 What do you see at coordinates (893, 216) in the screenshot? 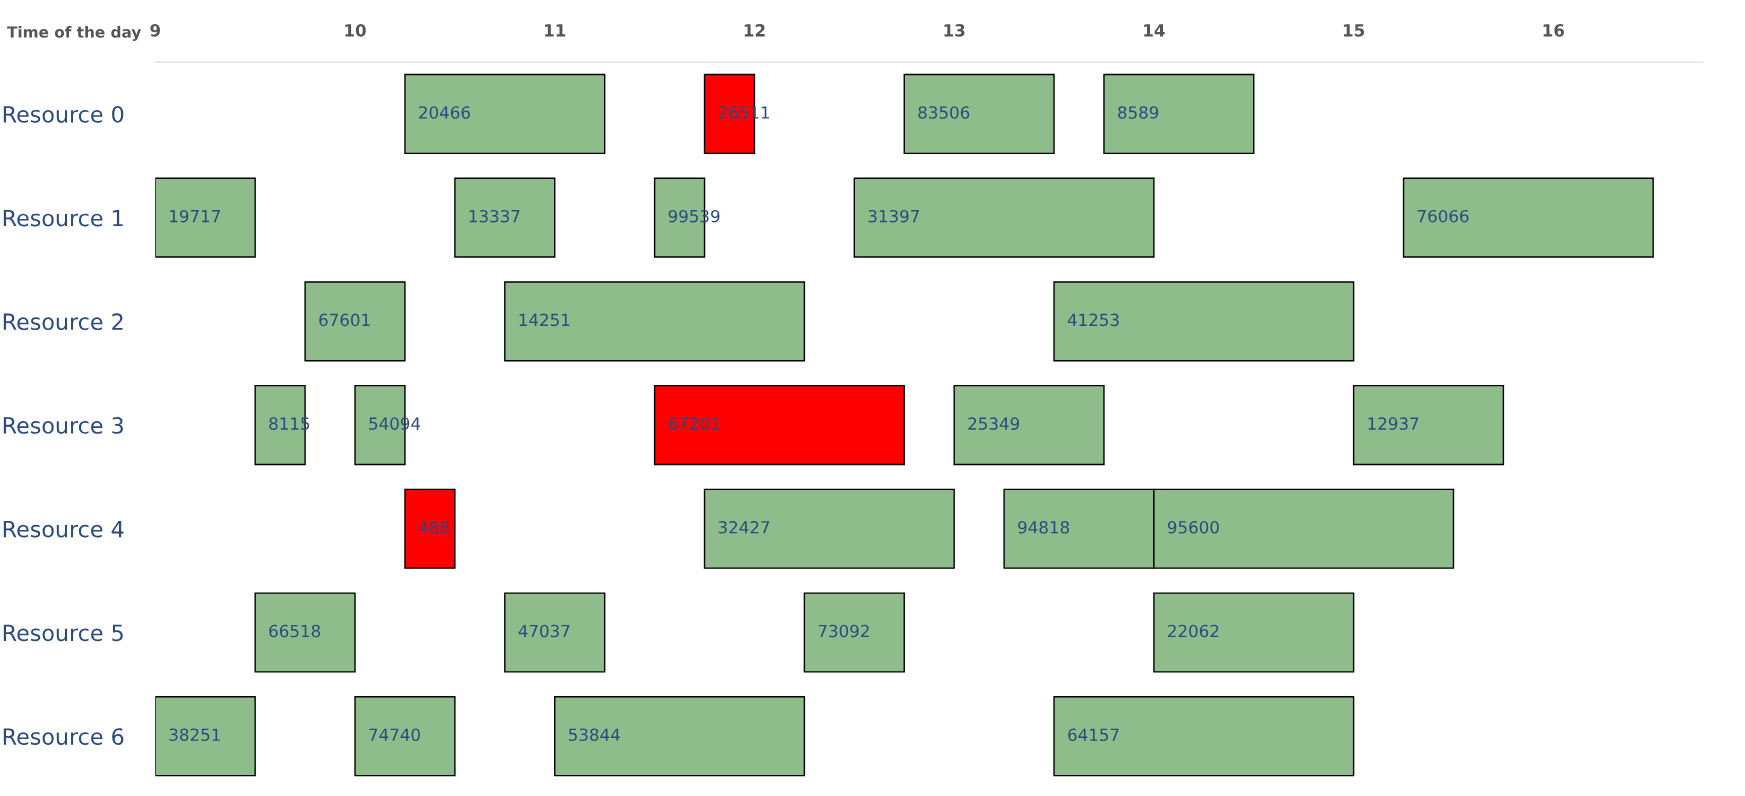
I see `annotation: 31397` at bounding box center [893, 216].